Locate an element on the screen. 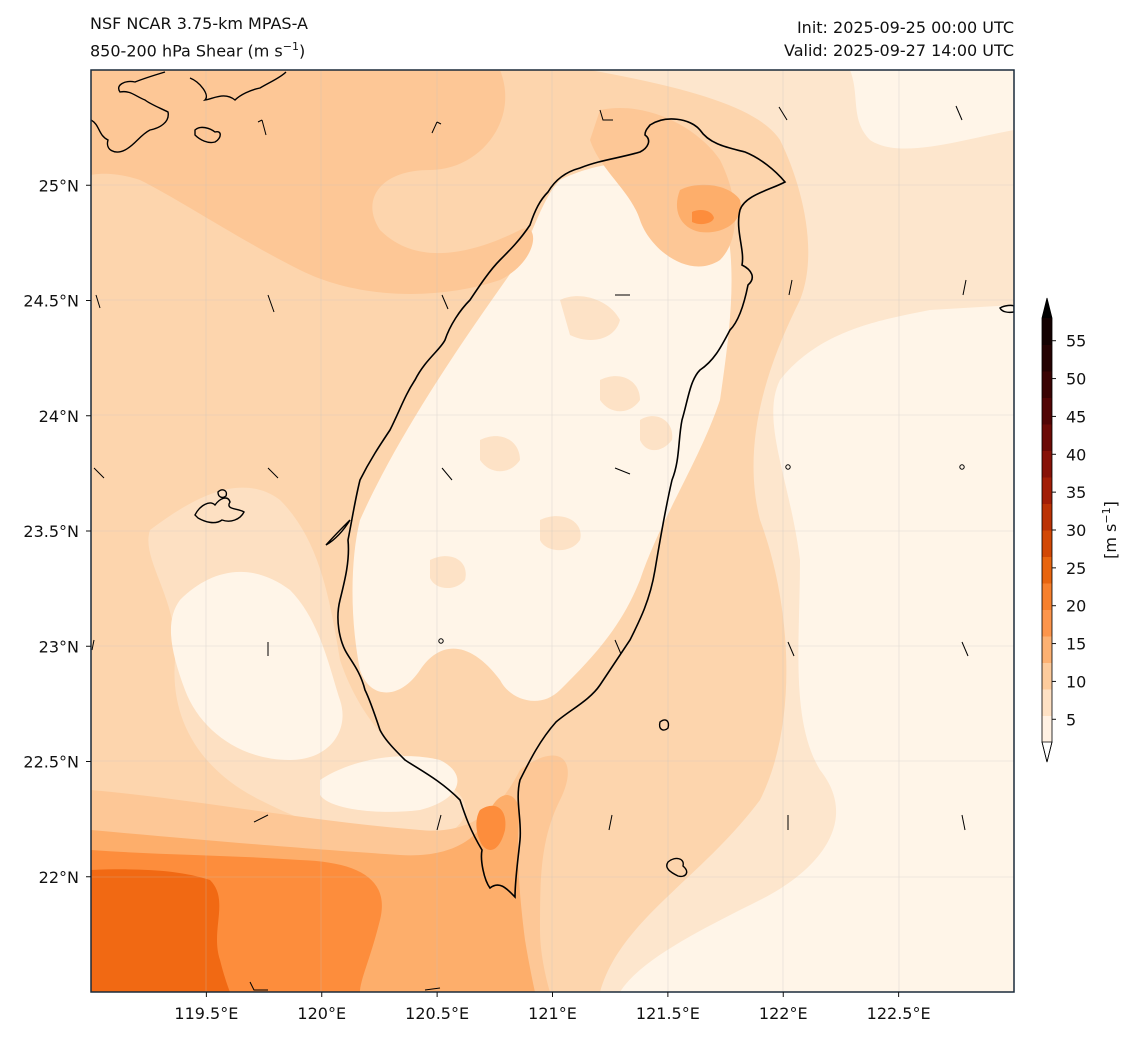 The image size is (1137, 1037). colorbar-tick-label: 40 is located at coordinates (1076, 454).